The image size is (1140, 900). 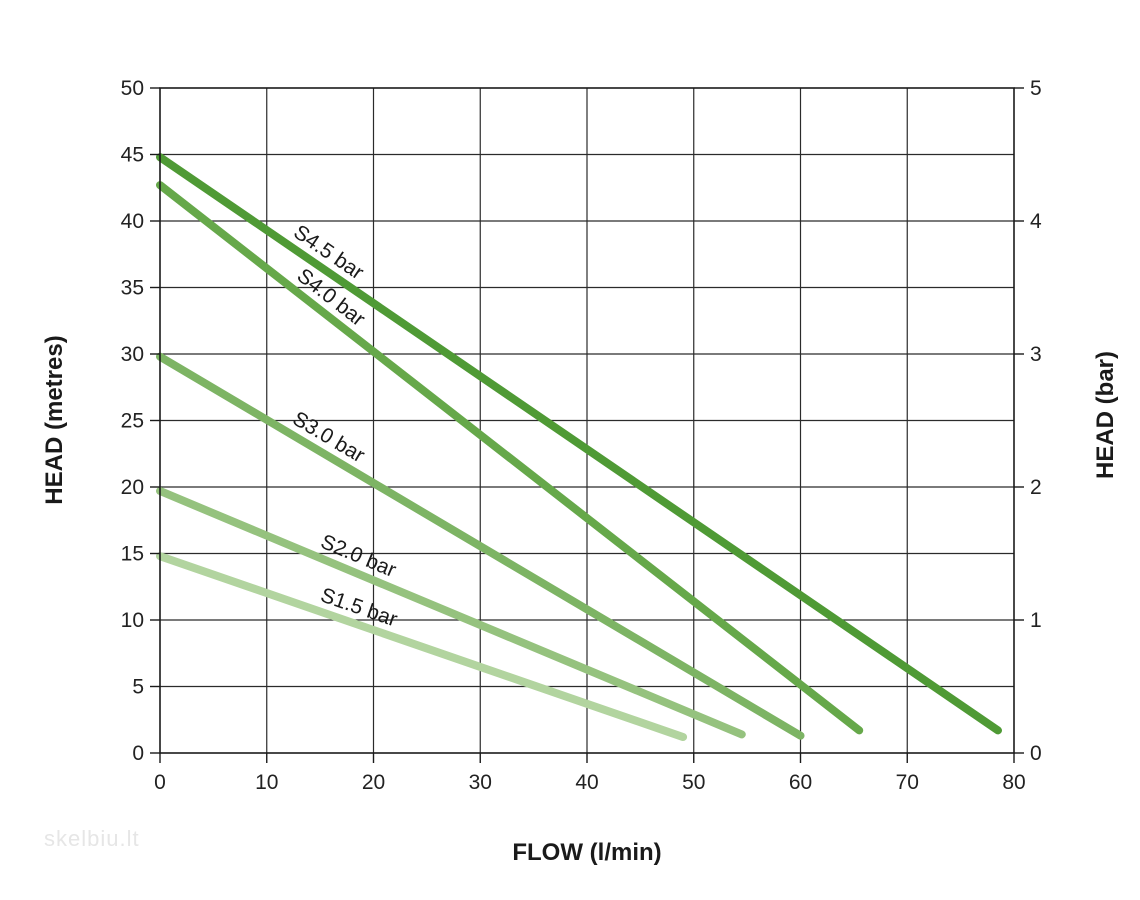 What do you see at coordinates (1036, 753) in the screenshot?
I see `y2-tick-label-0: 0` at bounding box center [1036, 753].